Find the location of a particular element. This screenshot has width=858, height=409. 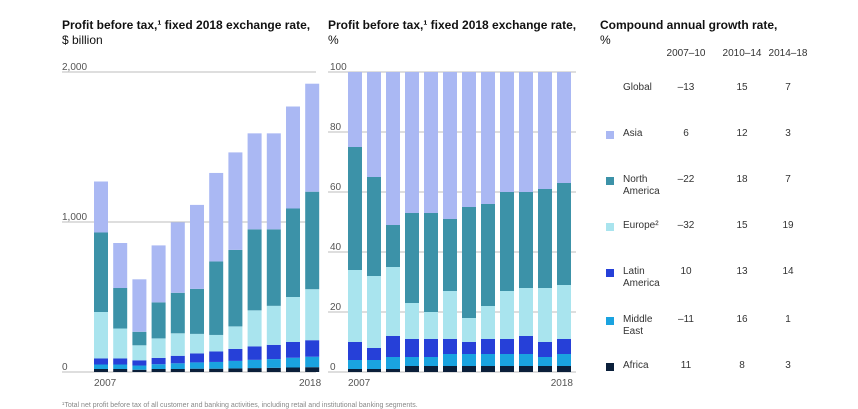

cagr-value: –32 is located at coordinates (686, 225).